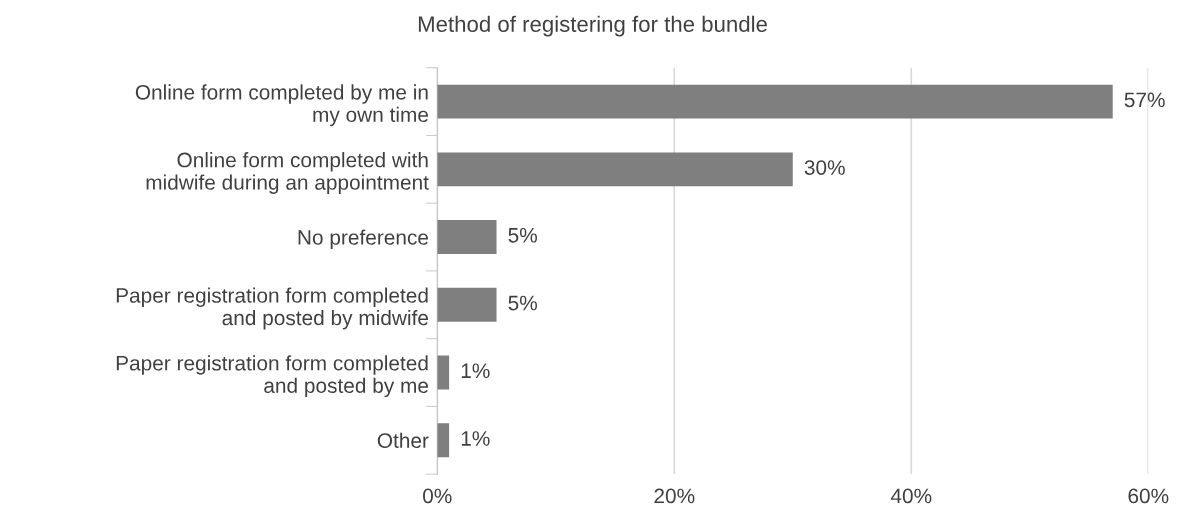 Image resolution: width=1185 pixels, height=521 pixels. I want to click on chart-title: Method of registering for the bundle, so click(592, 26).